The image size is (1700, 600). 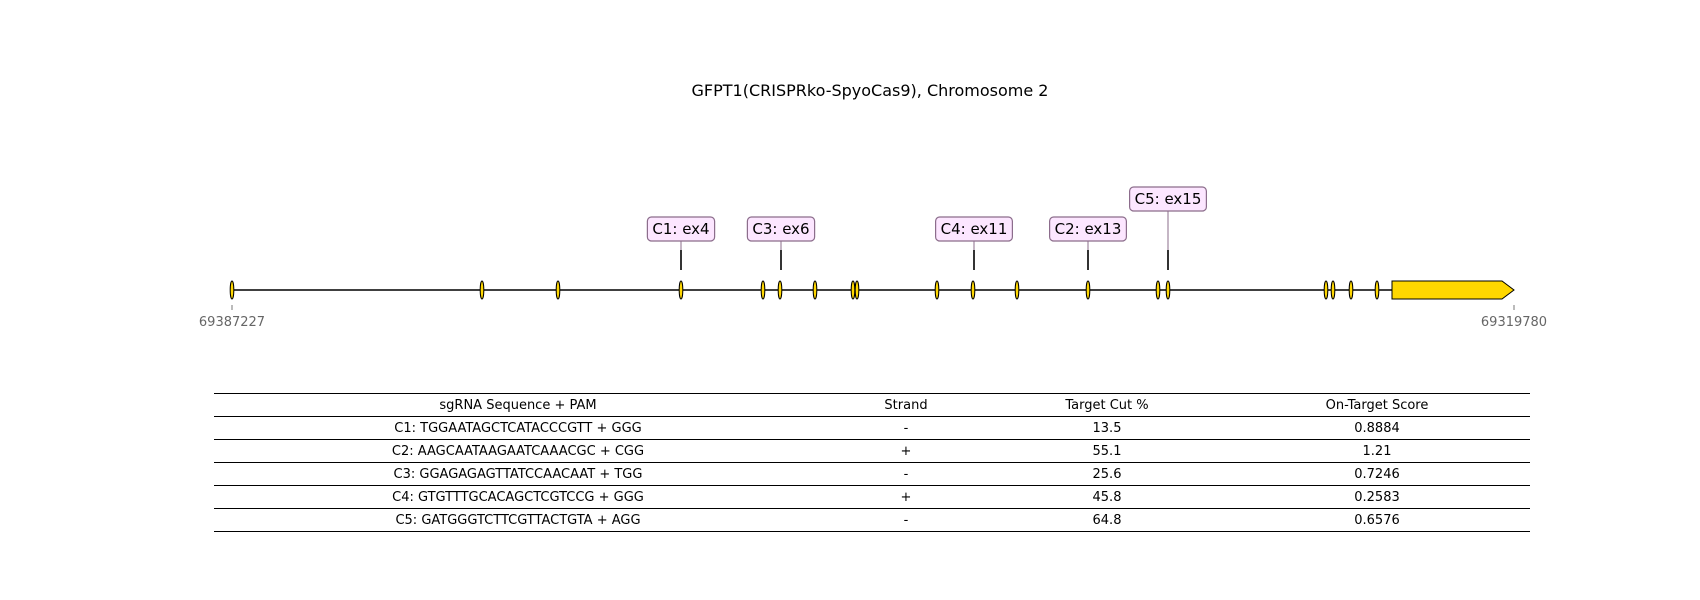 What do you see at coordinates (1168, 228) in the screenshot?
I see `guide-marker-5: C5: ex15` at bounding box center [1168, 228].